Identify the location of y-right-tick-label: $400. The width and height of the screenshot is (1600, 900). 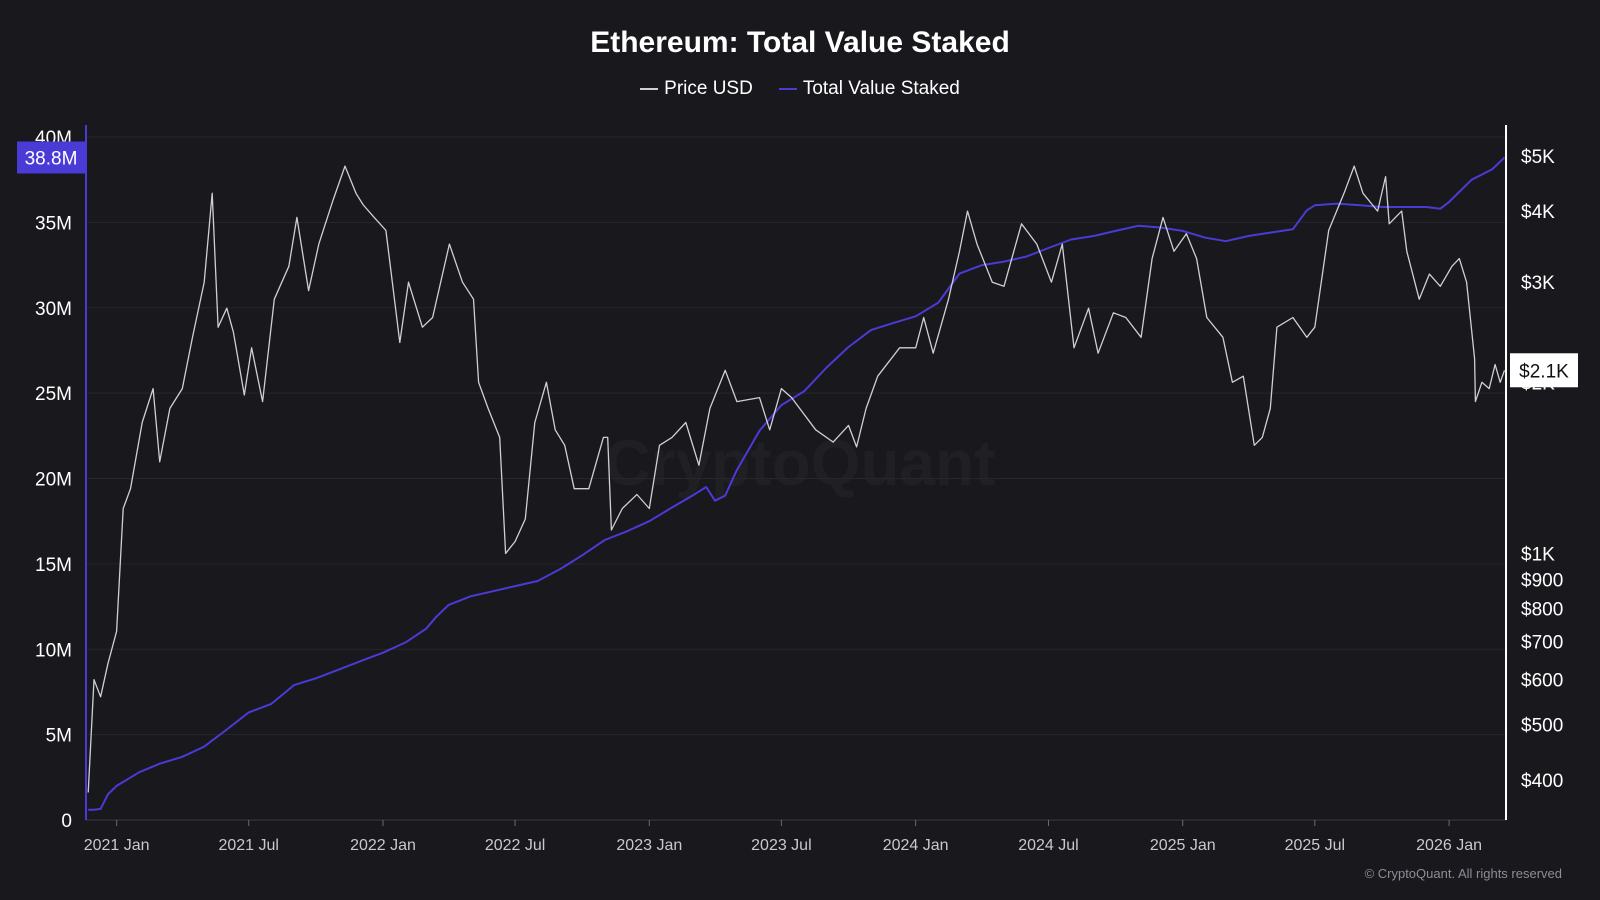
(1542, 781).